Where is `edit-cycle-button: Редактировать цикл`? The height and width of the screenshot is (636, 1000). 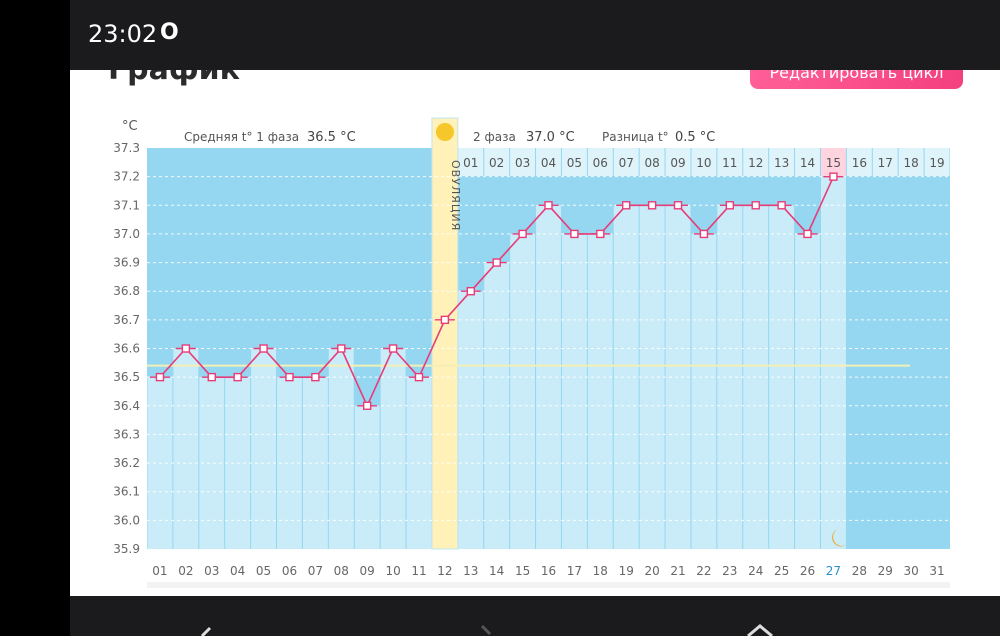
edit-cycle-button: Редактировать цикл is located at coordinates (856, 79).